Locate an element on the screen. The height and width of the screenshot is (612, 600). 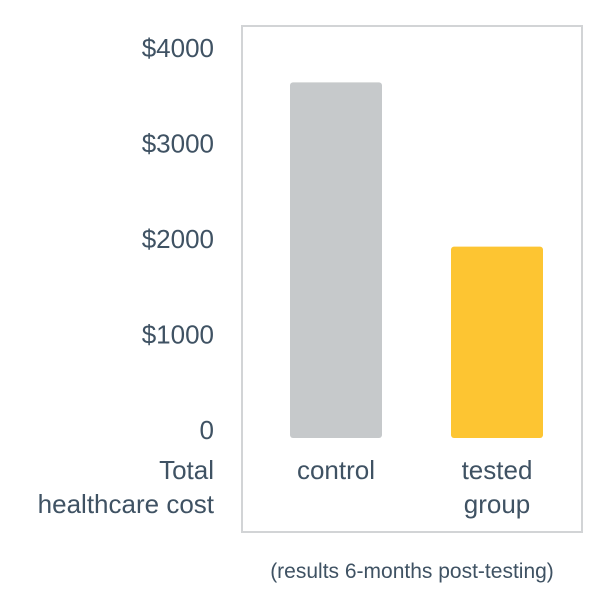
category-labels: control tested group is located at coordinates (414, 487).